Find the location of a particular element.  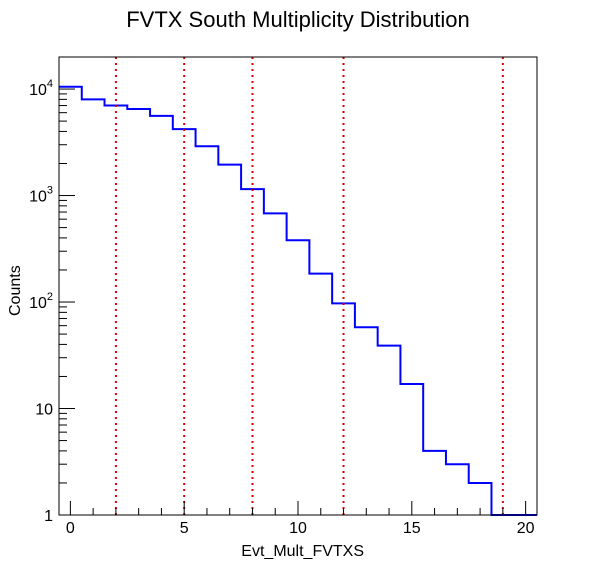

x-tick-label: 15 is located at coordinates (412, 528).